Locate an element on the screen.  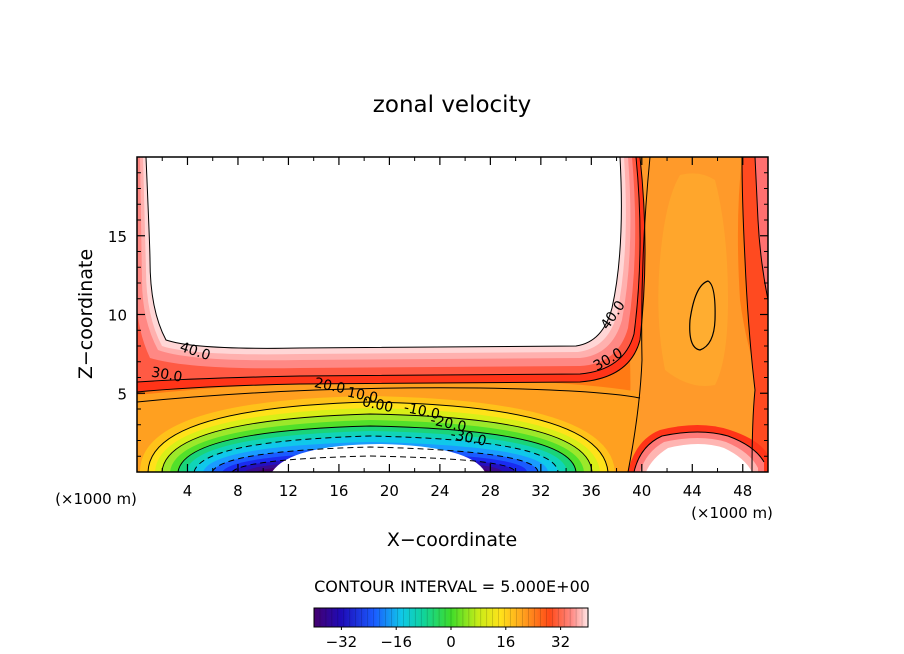
contour-fill-right-edge-inner is located at coordinates (761, 228).